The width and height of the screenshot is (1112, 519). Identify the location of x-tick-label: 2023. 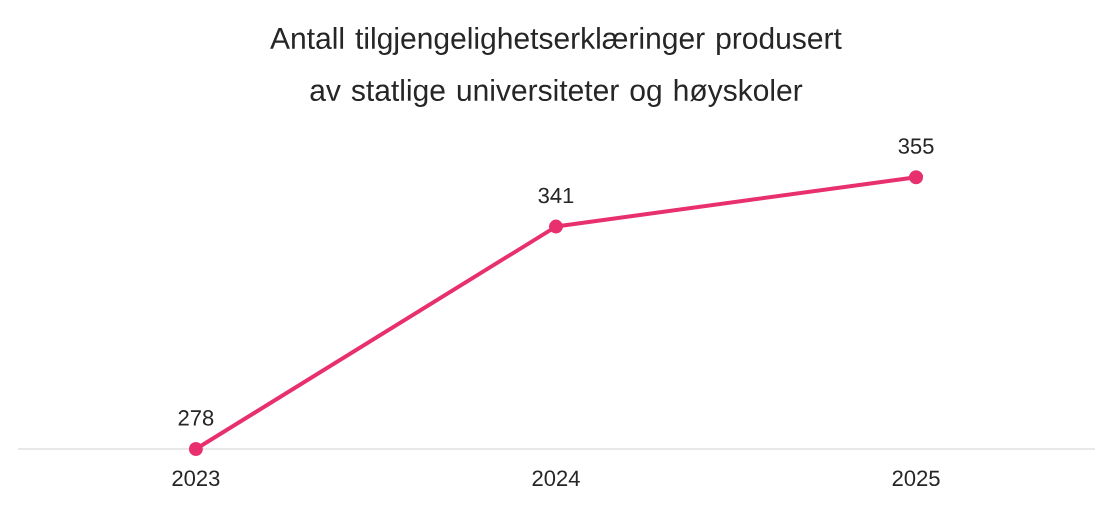
(196, 478).